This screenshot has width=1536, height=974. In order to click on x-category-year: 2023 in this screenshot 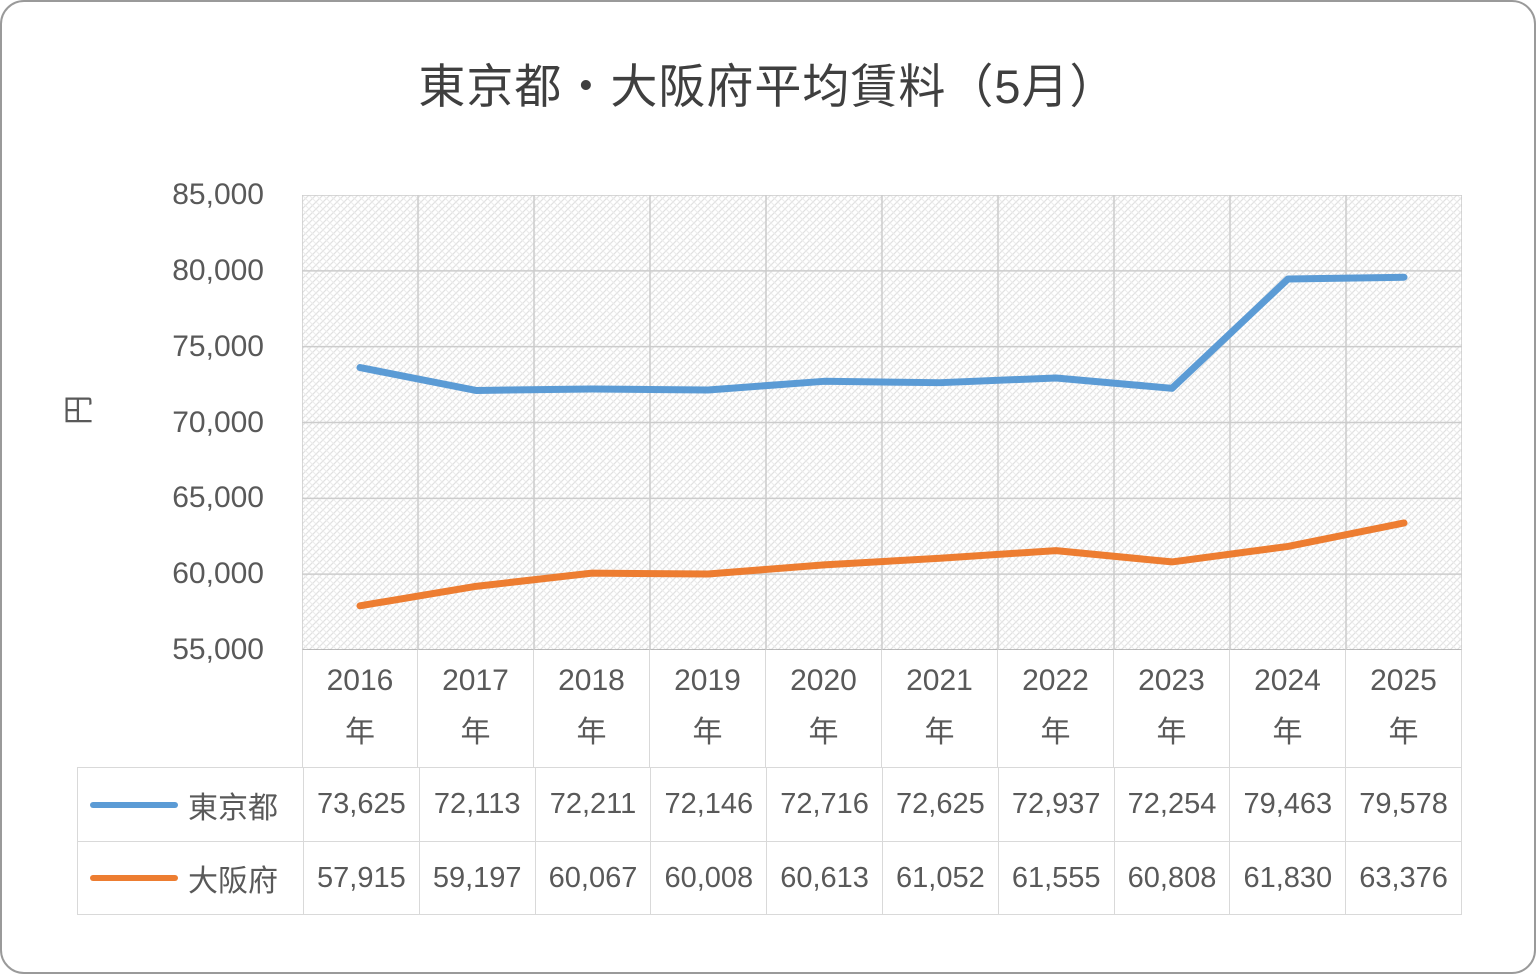, I will do `click(1171, 681)`.